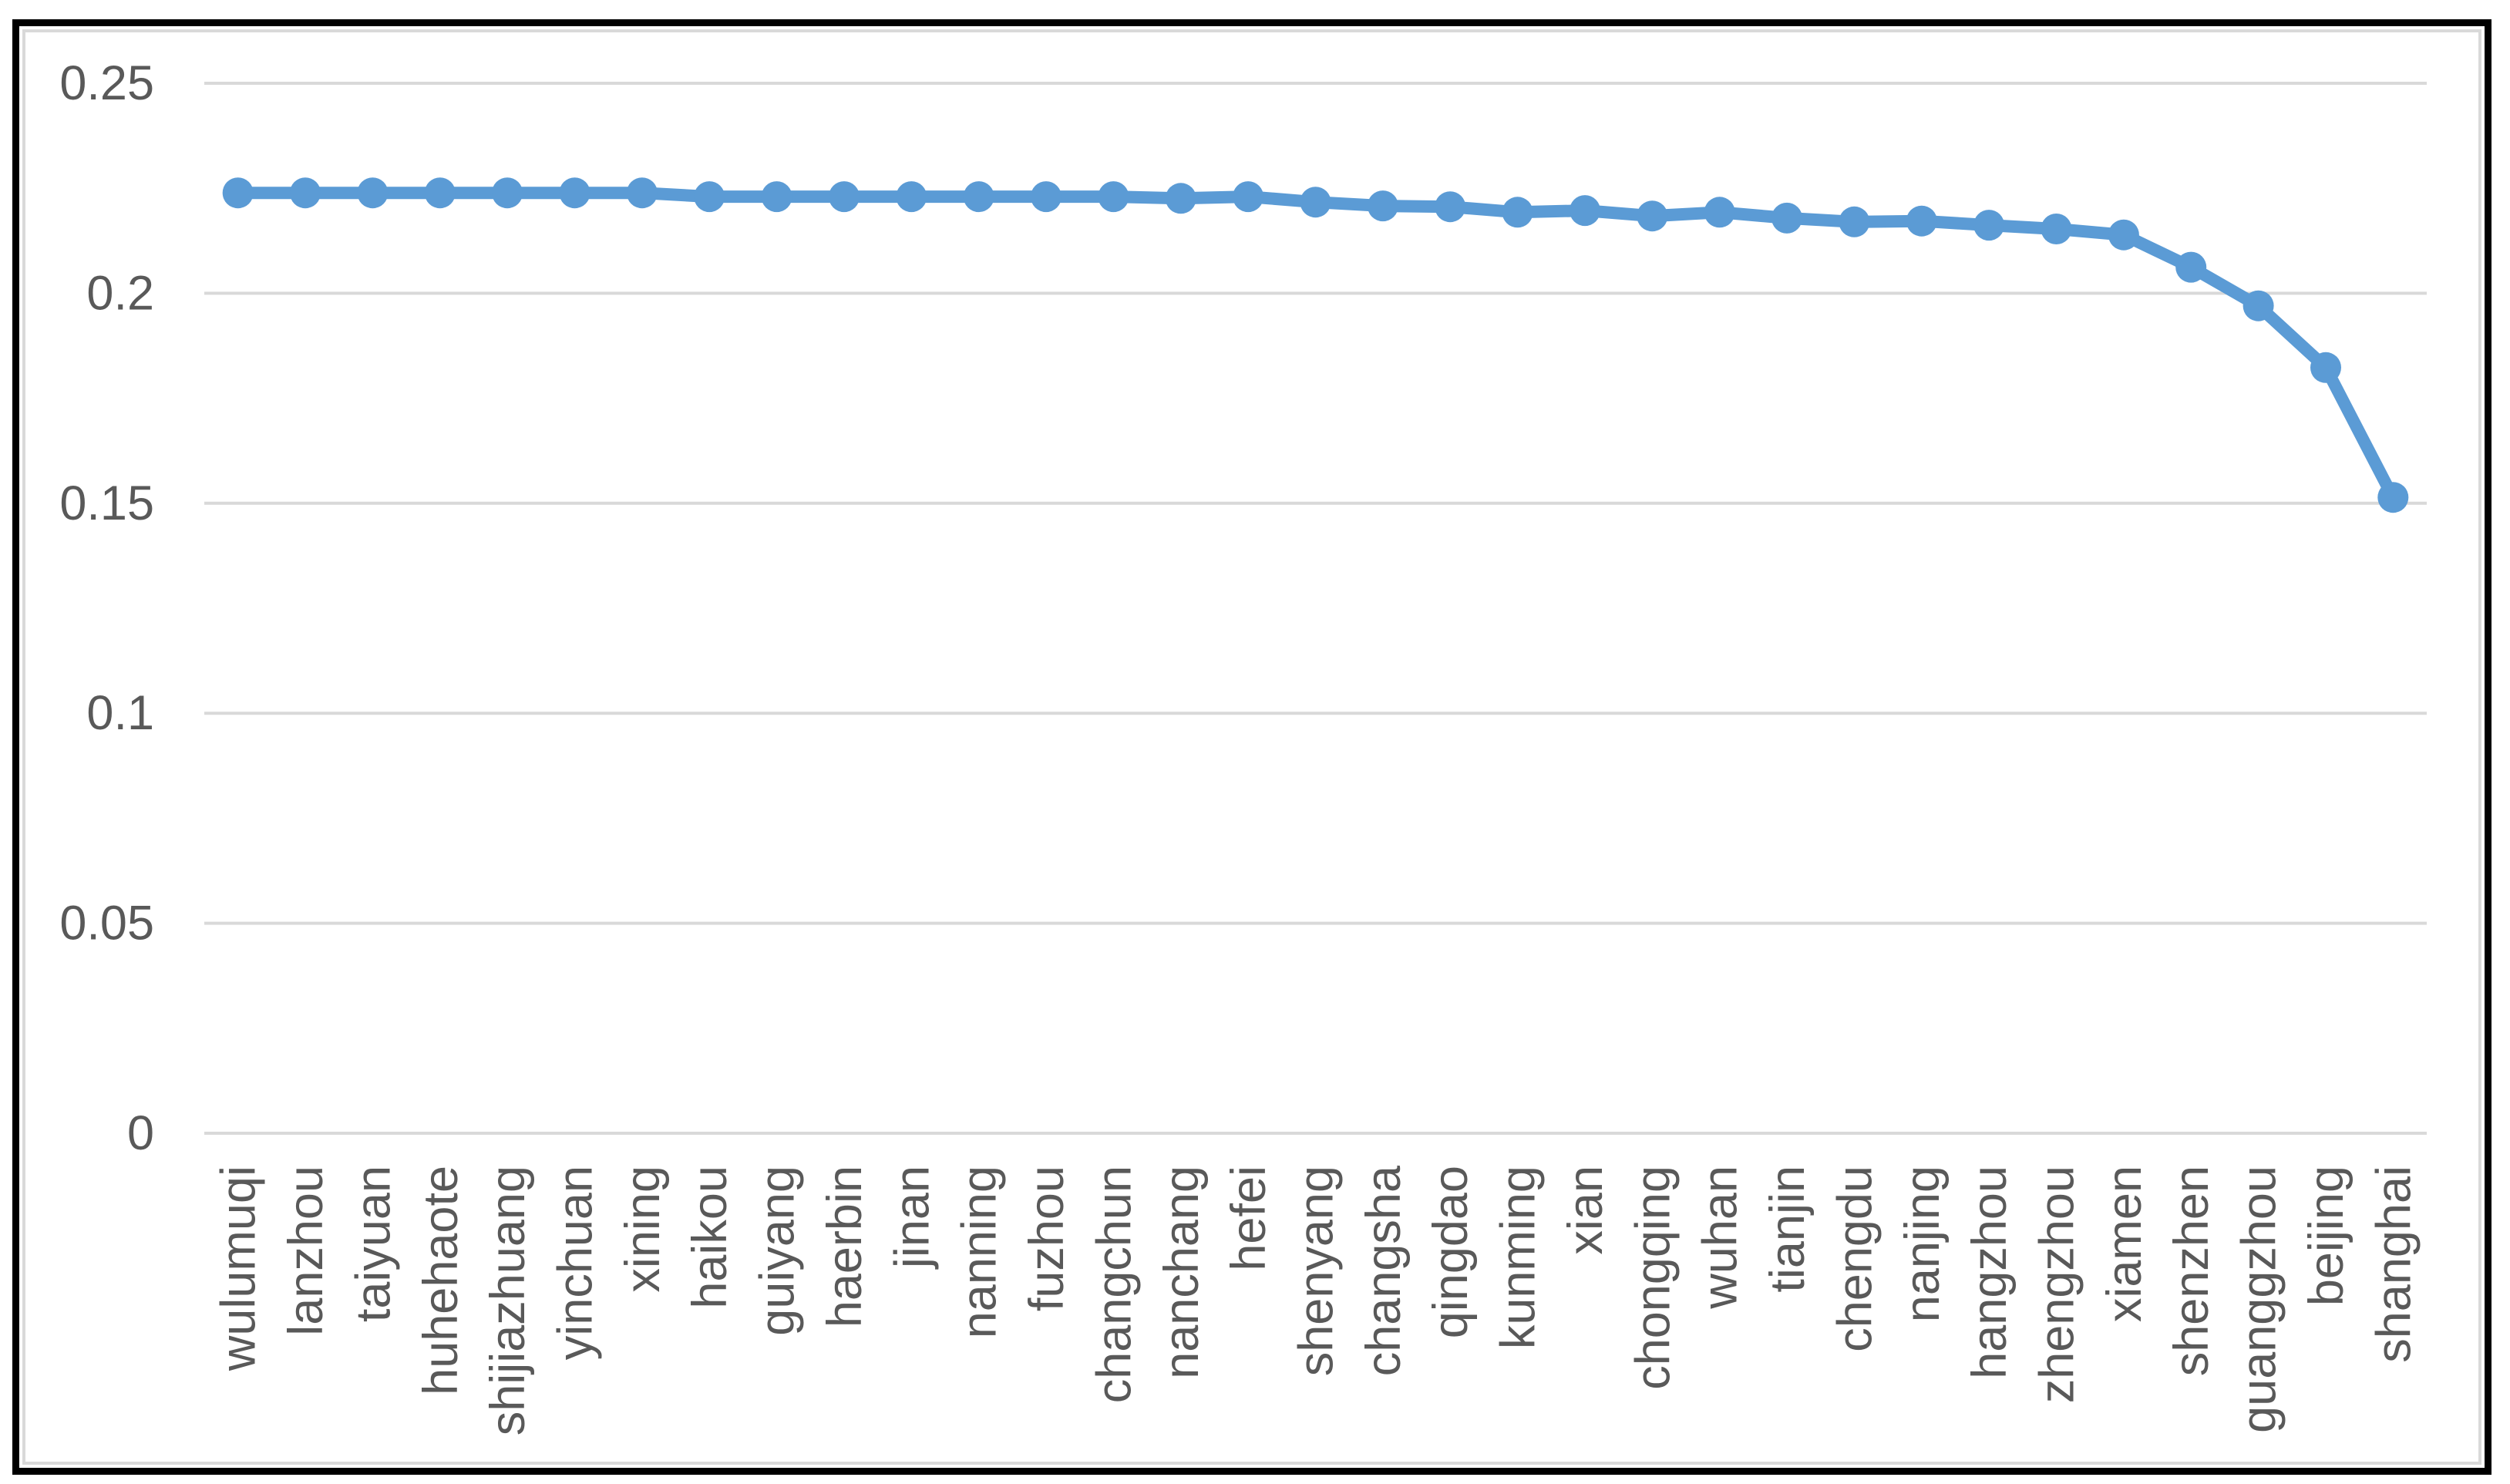  What do you see at coordinates (912, 1218) in the screenshot?
I see `x-axis-label-jinan: jinan` at bounding box center [912, 1218].